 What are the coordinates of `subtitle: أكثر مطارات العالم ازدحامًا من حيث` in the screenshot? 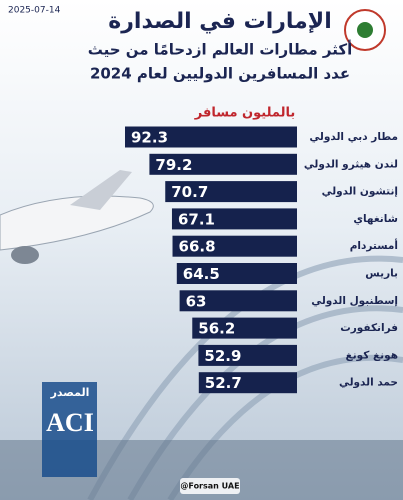 It's located at (220, 49).